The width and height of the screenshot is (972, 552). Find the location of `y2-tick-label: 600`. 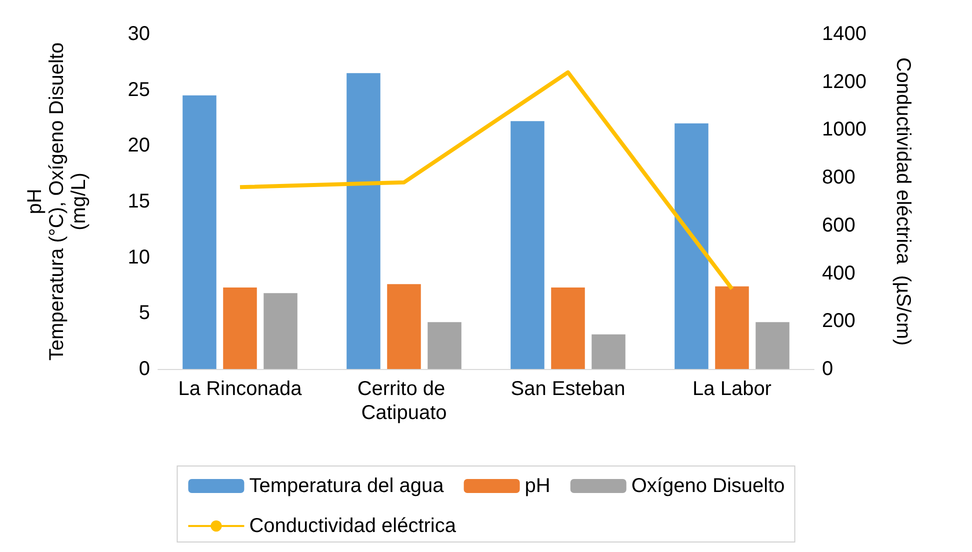

y2-tick-label: 600 is located at coordinates (839, 225).